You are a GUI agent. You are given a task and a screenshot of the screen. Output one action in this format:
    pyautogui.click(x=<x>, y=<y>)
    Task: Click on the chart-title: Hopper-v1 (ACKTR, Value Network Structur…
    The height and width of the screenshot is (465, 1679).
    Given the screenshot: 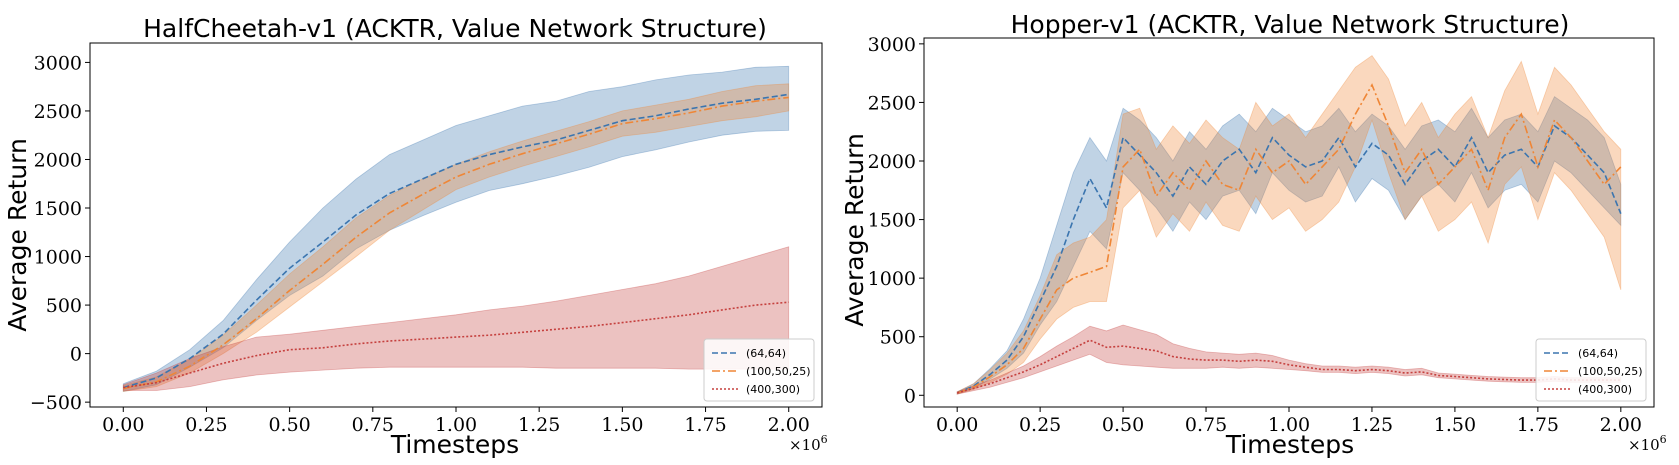 What is the action you would take?
    pyautogui.click(x=1290, y=24)
    